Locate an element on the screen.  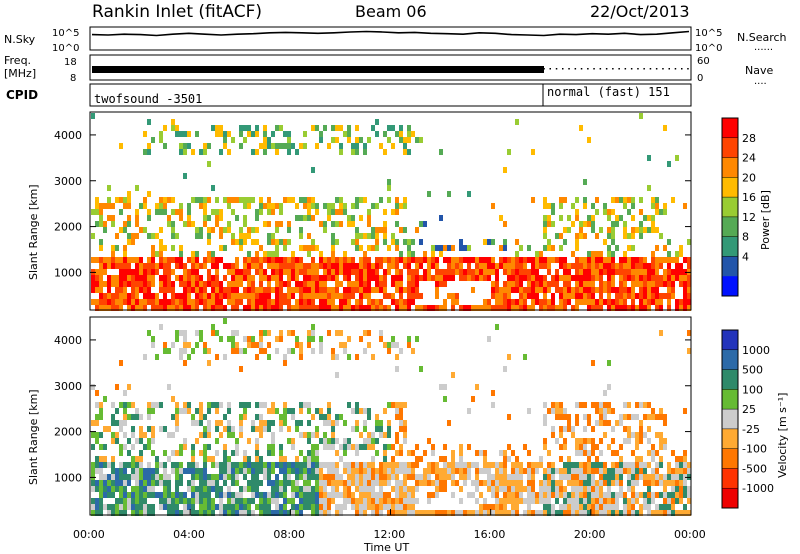
colorbar-tick-label: 28 is located at coordinates (749, 138).